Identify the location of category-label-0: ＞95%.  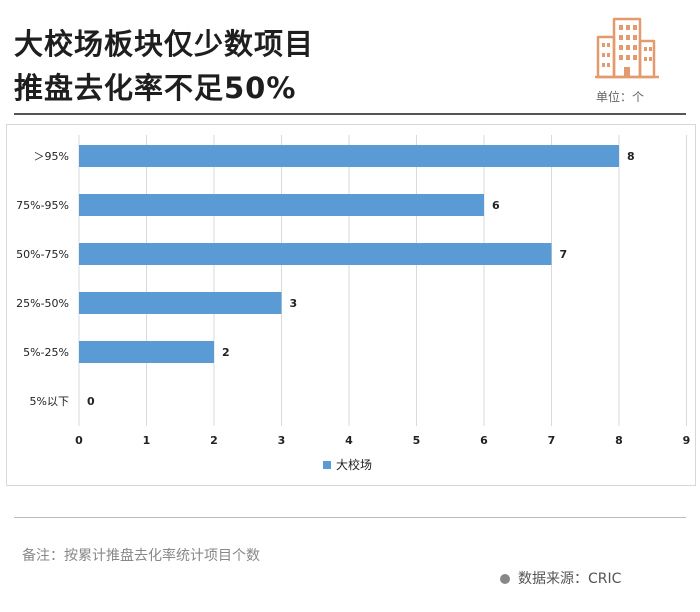
(51, 156).